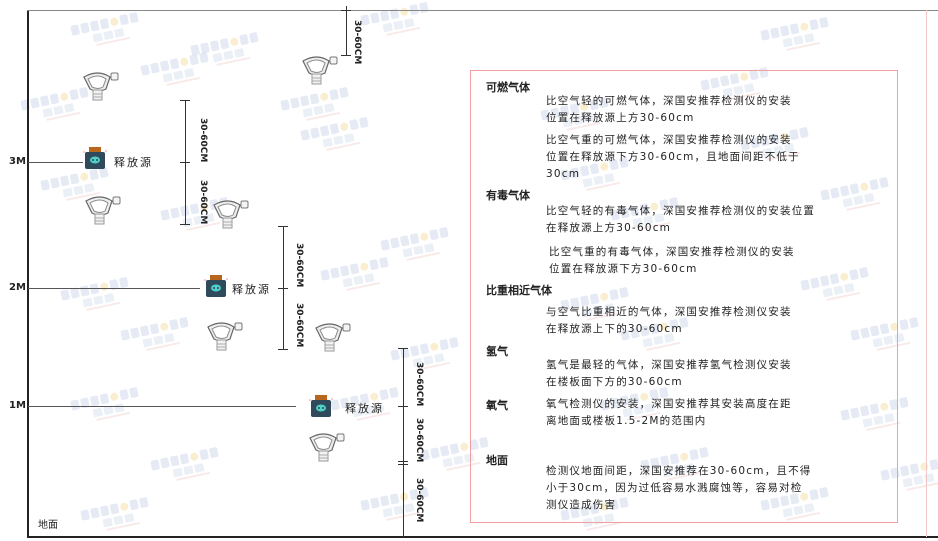 The height and width of the screenshot is (541, 938). What do you see at coordinates (672, 260) in the screenshot?
I see `note-paragraph: 比空气重的有毒气体，深国安推荐检测仪的安装 位置在释放源下方30-60cm` at bounding box center [672, 260].